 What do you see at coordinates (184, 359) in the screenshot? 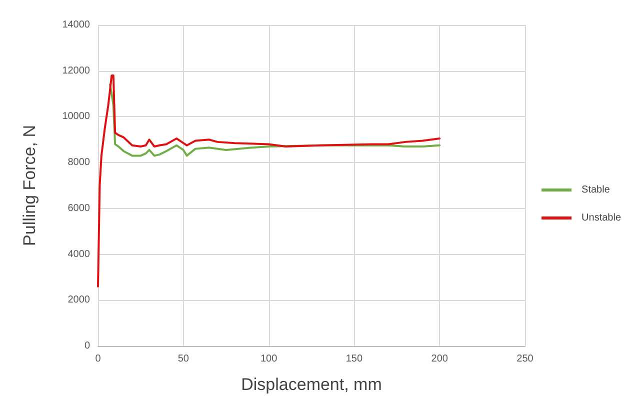
I see `x-tick-label: 50` at bounding box center [184, 359].